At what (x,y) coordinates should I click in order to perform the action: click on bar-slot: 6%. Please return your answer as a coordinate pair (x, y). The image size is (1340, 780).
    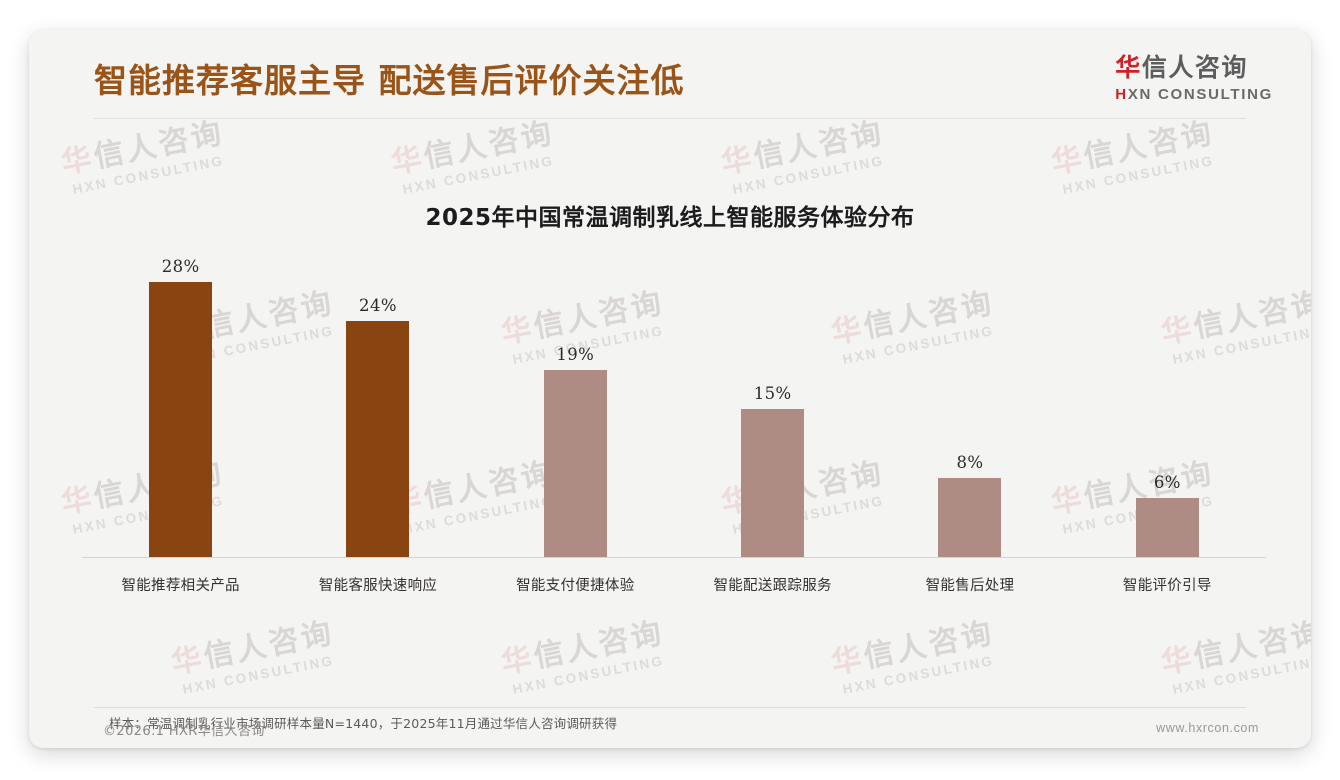
    Looking at the image, I should click on (1167, 409).